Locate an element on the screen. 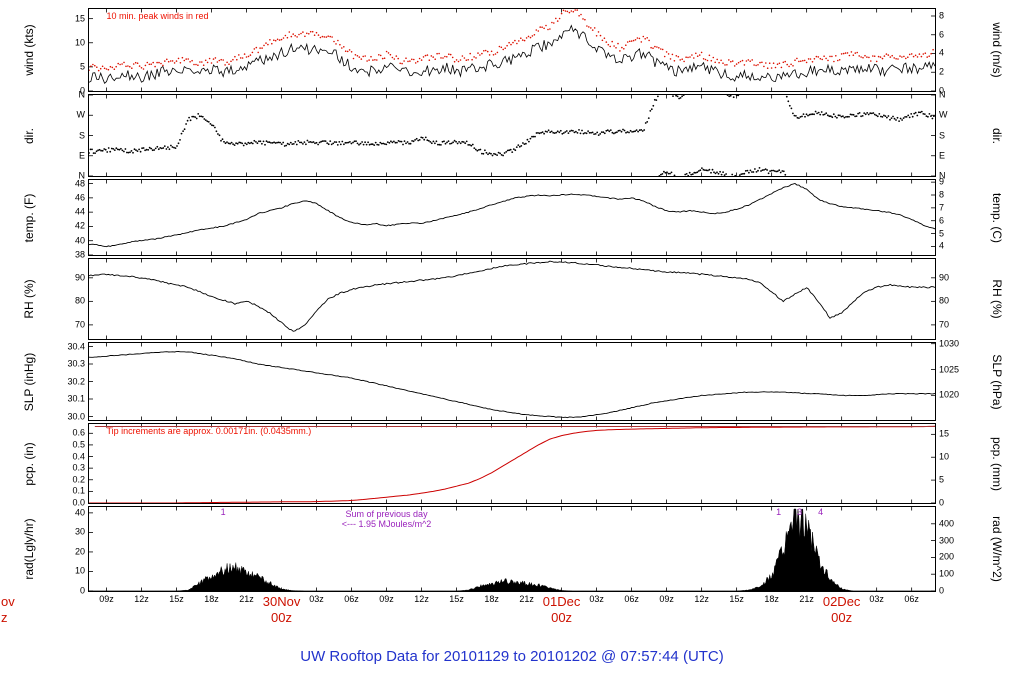 The image size is (1024, 700). ytick-left-temp: 40 is located at coordinates (79, 240).